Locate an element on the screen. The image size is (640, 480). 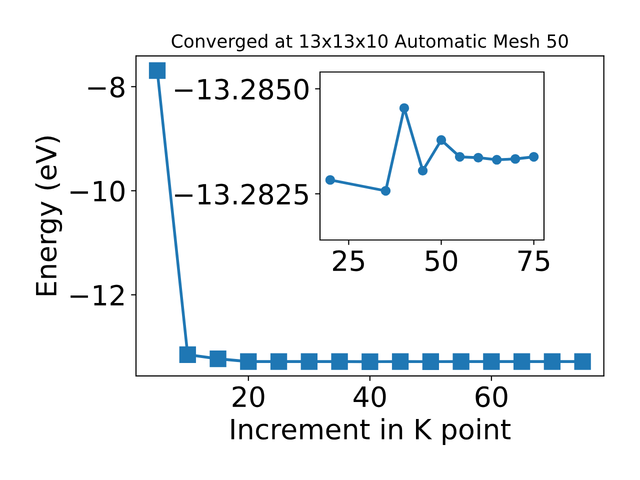
y-tick-label: −12 is located at coordinates (97, 295).